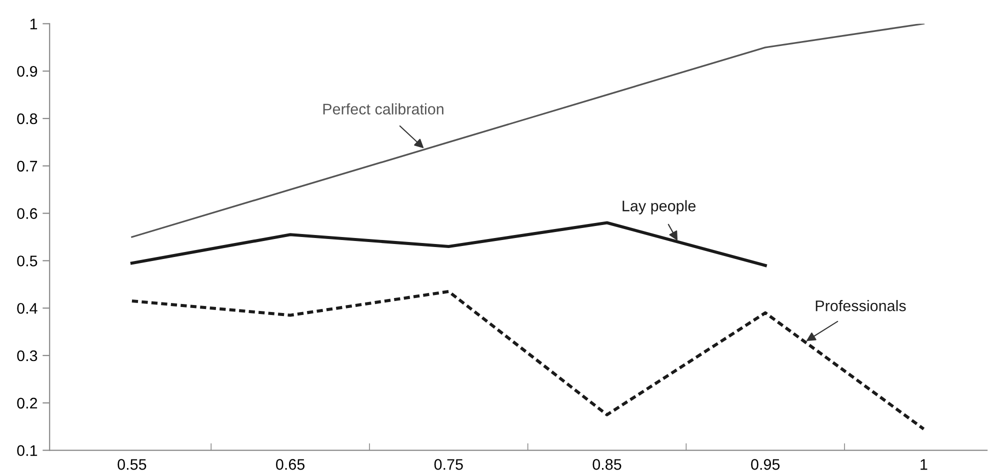 The width and height of the screenshot is (992, 474). Describe the element at coordinates (27, 308) in the screenshot. I see `y-tick-label: 0.4` at that location.